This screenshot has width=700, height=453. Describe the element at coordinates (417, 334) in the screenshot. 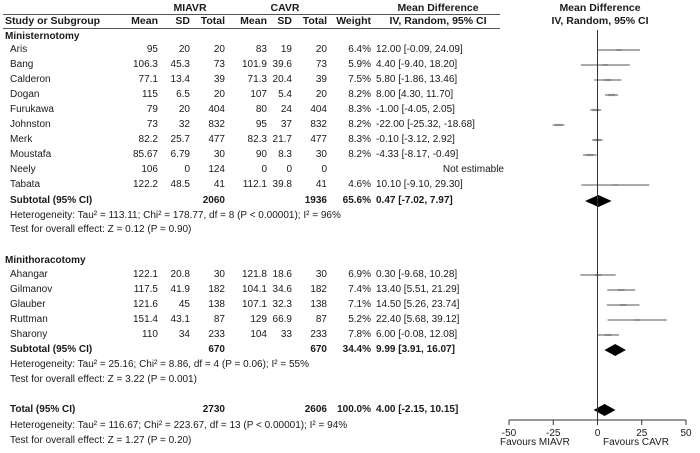

I see `study-ci-text: 6.00 [-0.08, 12.08]` at that location.